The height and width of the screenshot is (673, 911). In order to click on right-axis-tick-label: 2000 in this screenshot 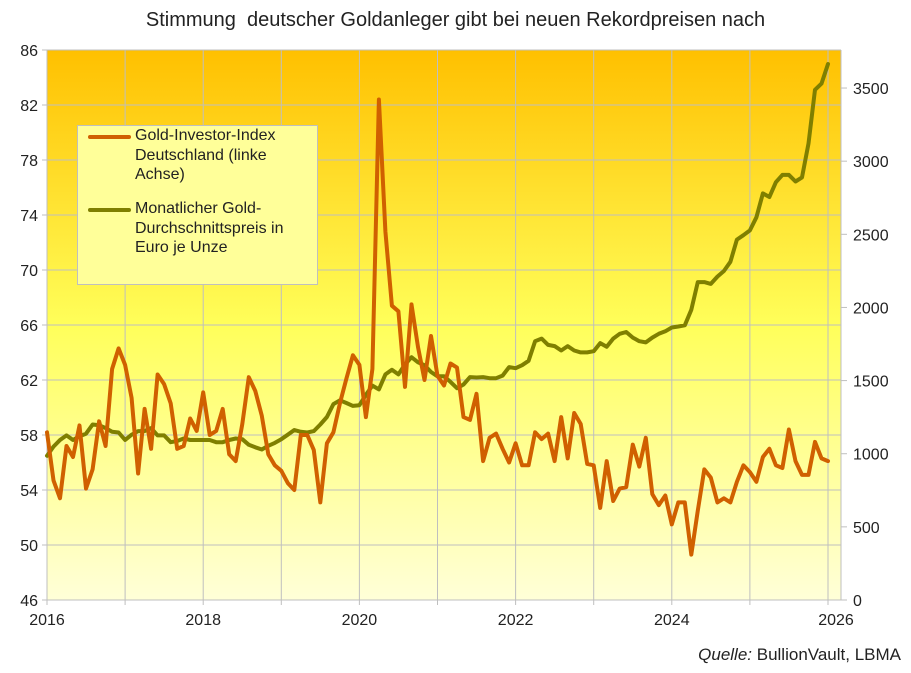, I will do `click(871, 308)`.